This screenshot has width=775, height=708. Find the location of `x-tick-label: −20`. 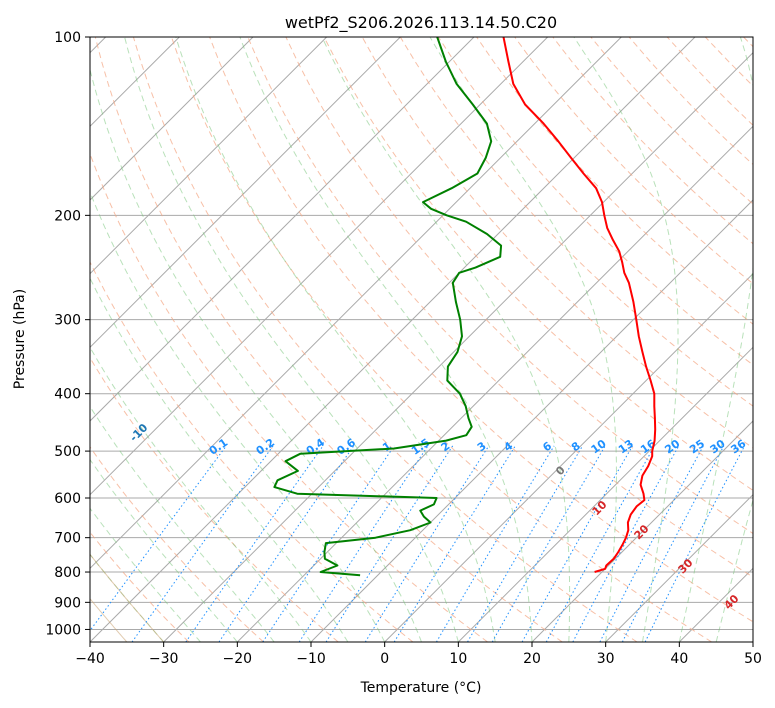

x-tick-label: −20 is located at coordinates (238, 659).